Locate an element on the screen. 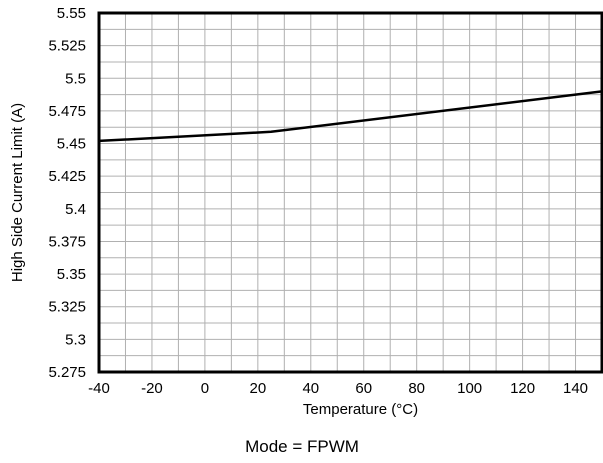 Image resolution: width=603 pixels, height=463 pixels. x-tick-label: 20 is located at coordinates (257, 388).